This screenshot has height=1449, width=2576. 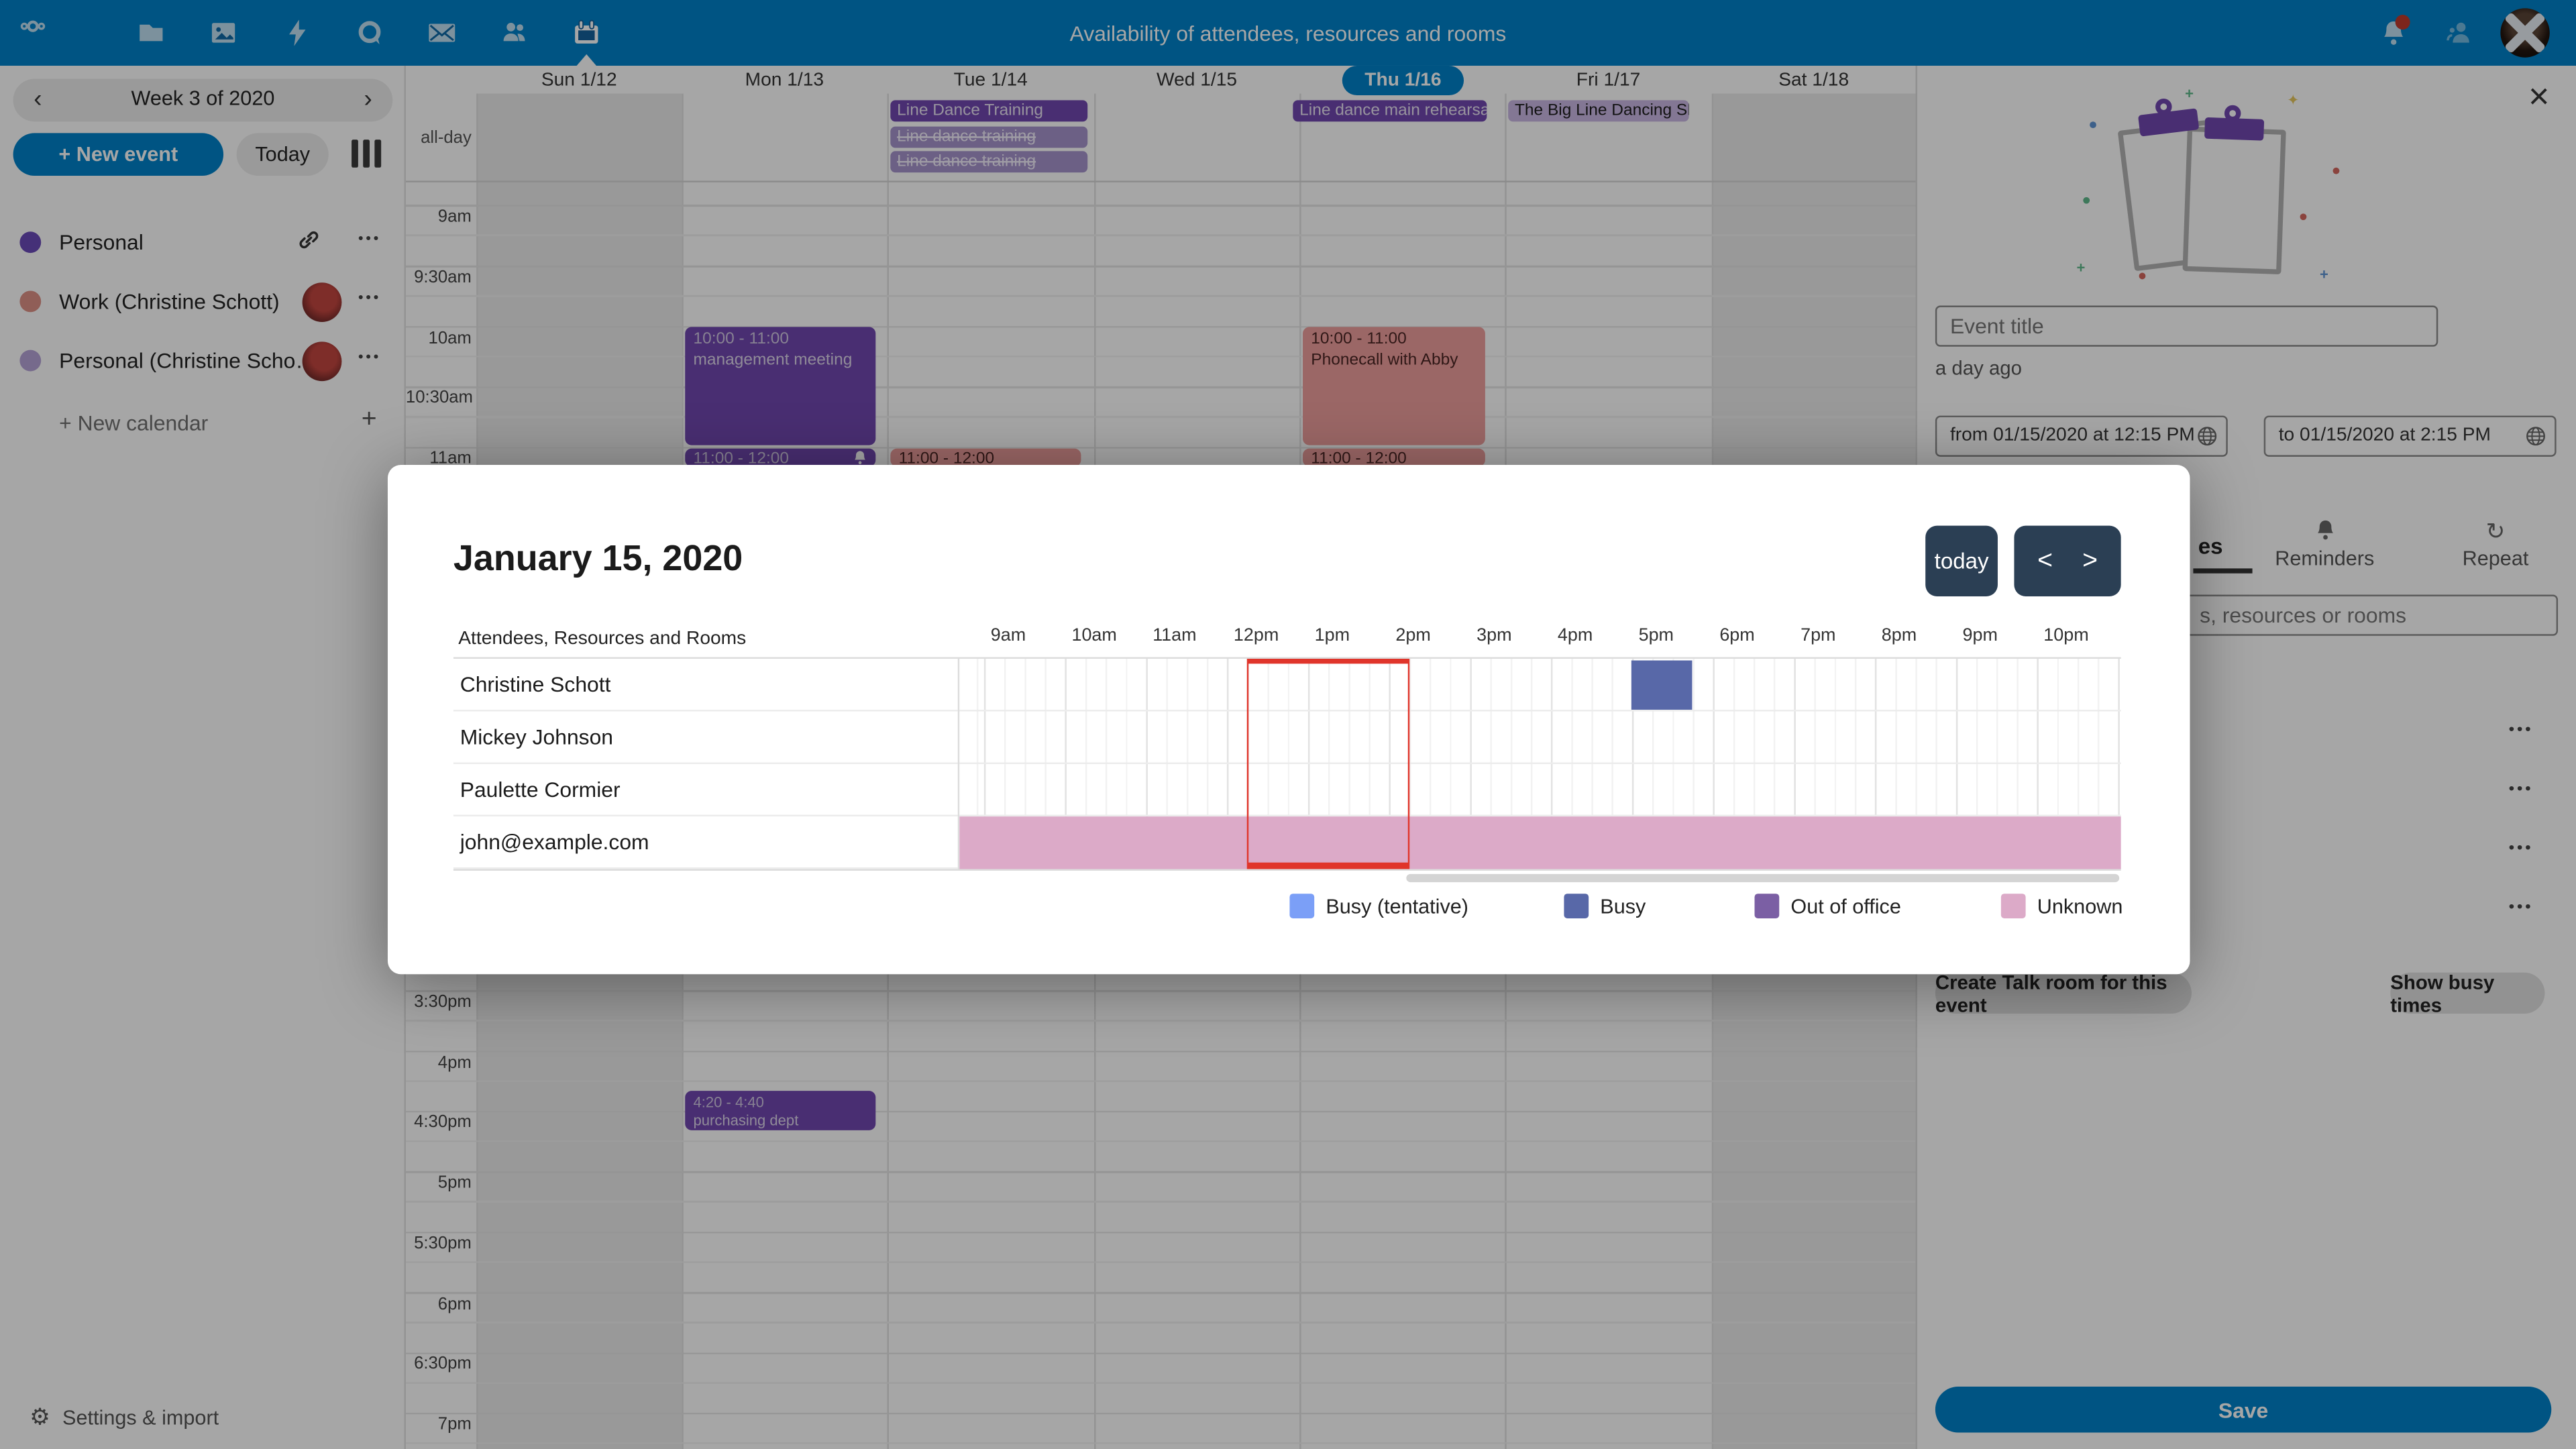 What do you see at coordinates (203, 99) in the screenshot?
I see `week-label: Week 3 of 2020` at bounding box center [203, 99].